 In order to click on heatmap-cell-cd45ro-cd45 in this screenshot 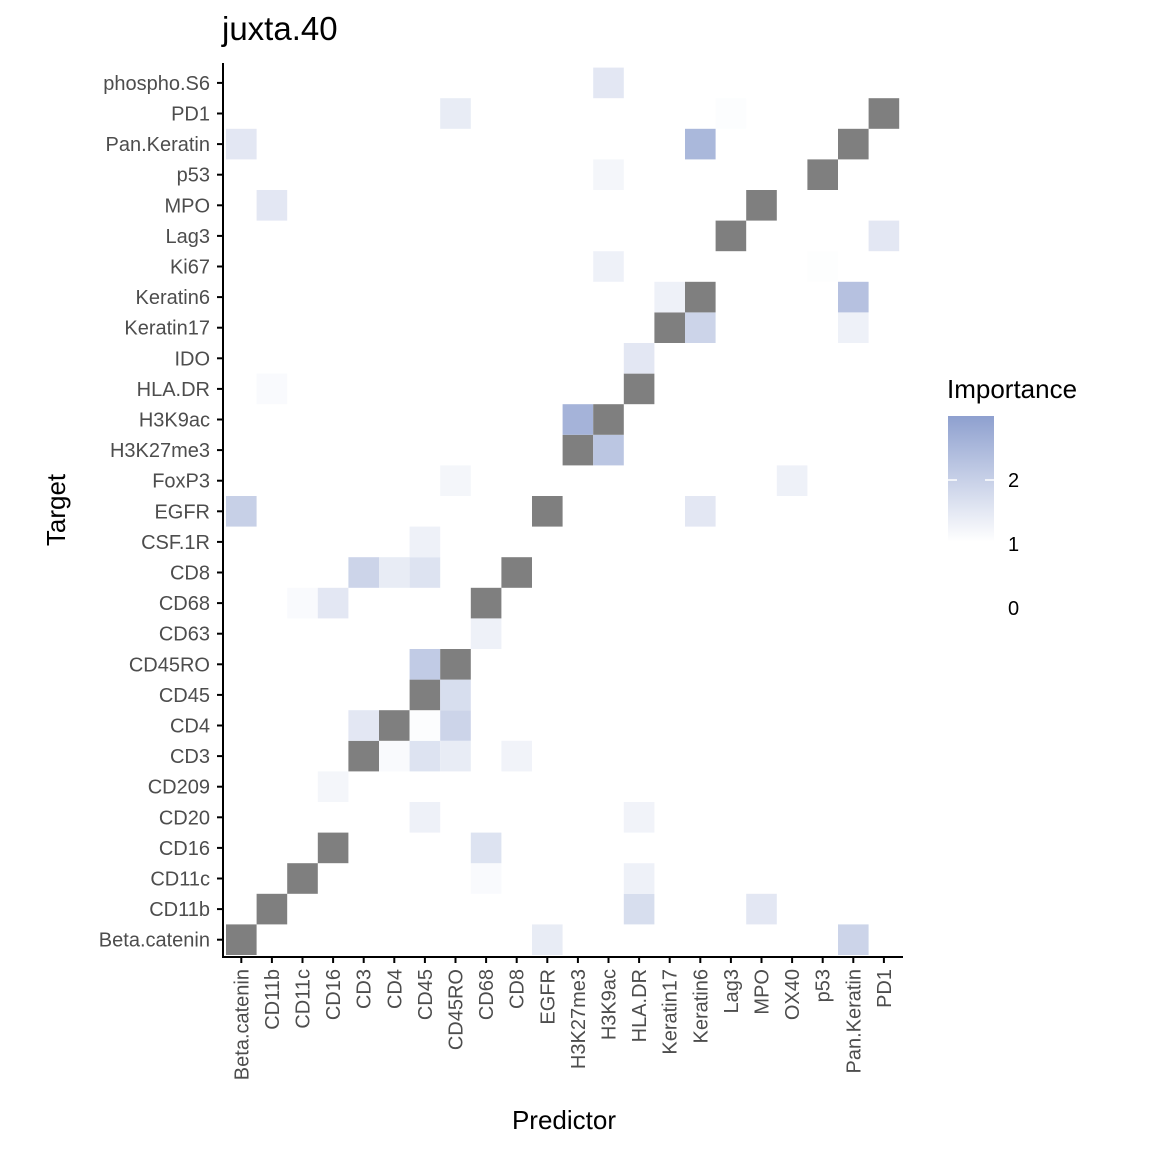, I will do `click(425, 664)`.